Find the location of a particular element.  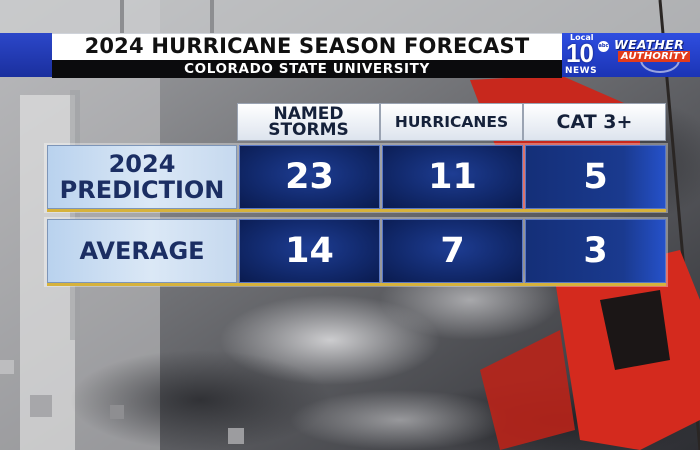

column-header-cat3: CAT 3+ is located at coordinates (594, 122).